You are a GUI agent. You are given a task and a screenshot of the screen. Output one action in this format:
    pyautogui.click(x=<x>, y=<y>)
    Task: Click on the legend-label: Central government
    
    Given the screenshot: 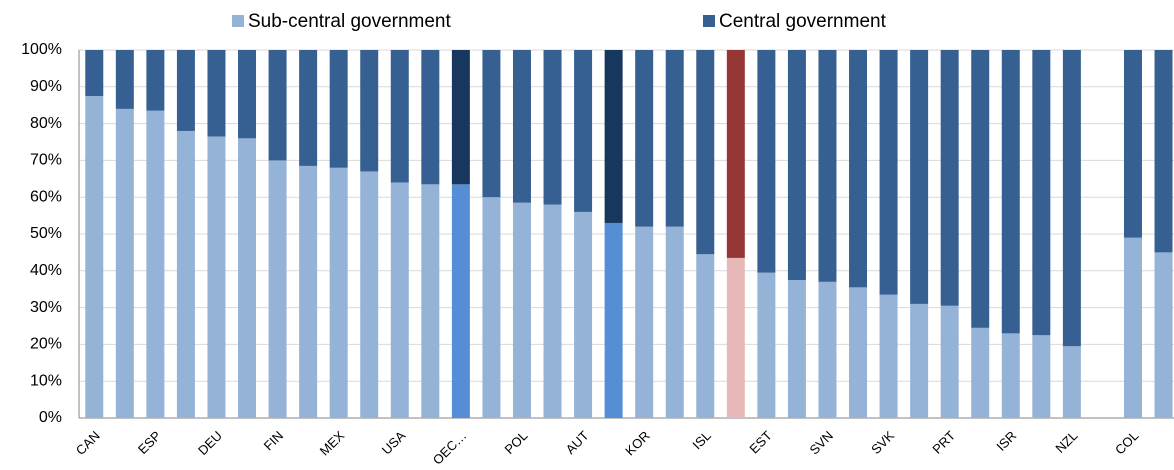 What is the action you would take?
    pyautogui.click(x=803, y=21)
    